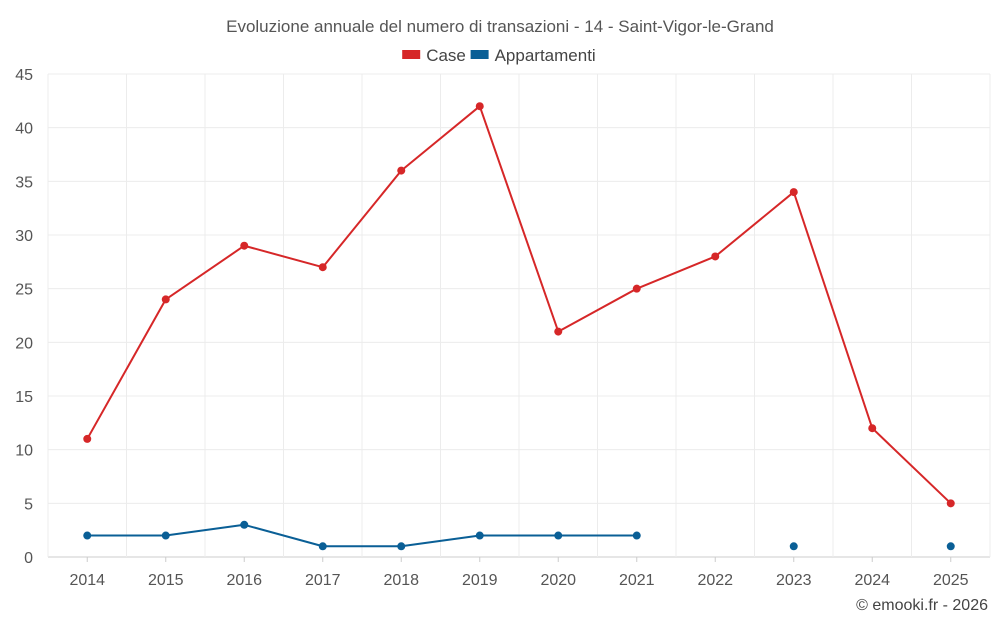 The width and height of the screenshot is (1000, 625). Describe the element at coordinates (28, 558) in the screenshot. I see `y-tick-label: 0` at that location.